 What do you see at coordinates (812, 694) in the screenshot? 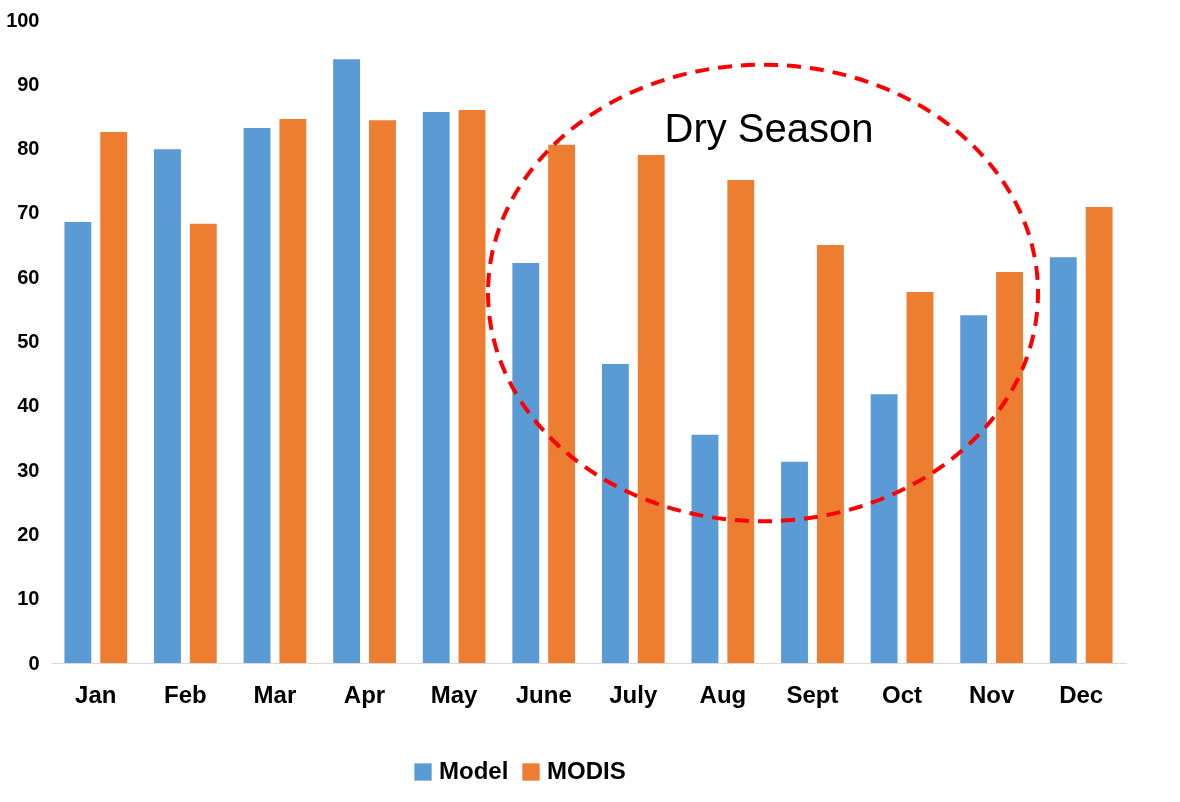
I see `x-tick-label: Sept` at bounding box center [812, 694].